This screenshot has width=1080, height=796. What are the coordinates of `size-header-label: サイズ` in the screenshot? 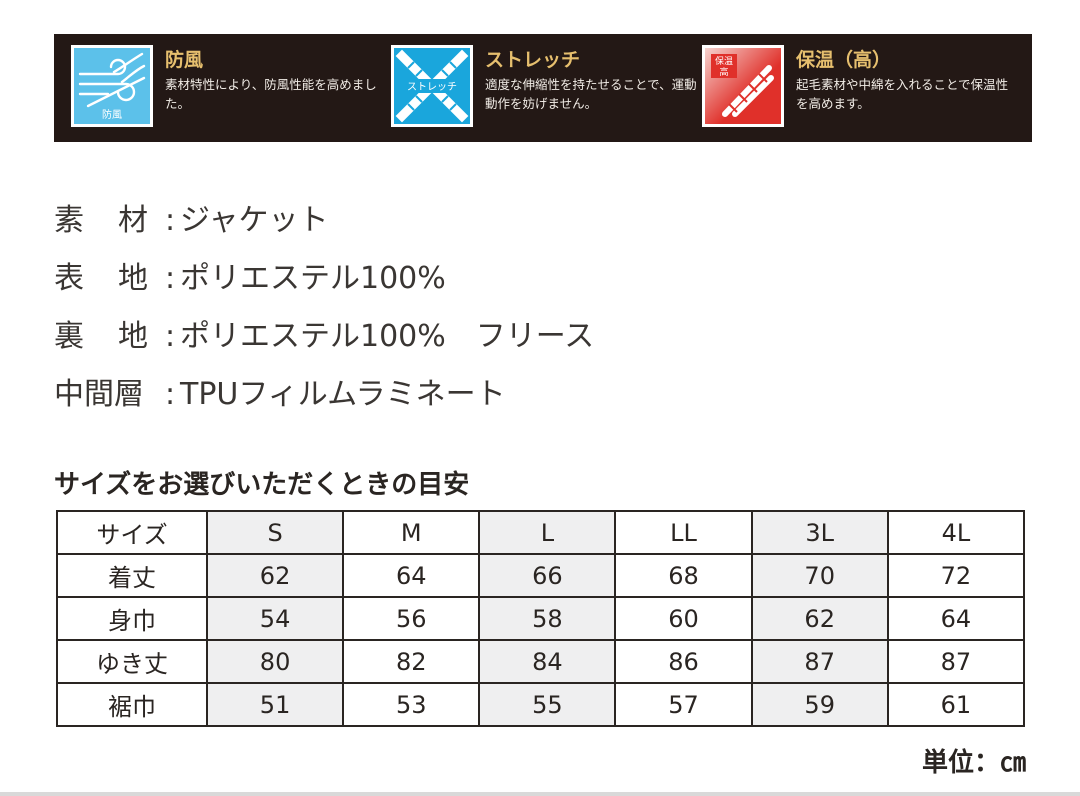 It's located at (132, 532).